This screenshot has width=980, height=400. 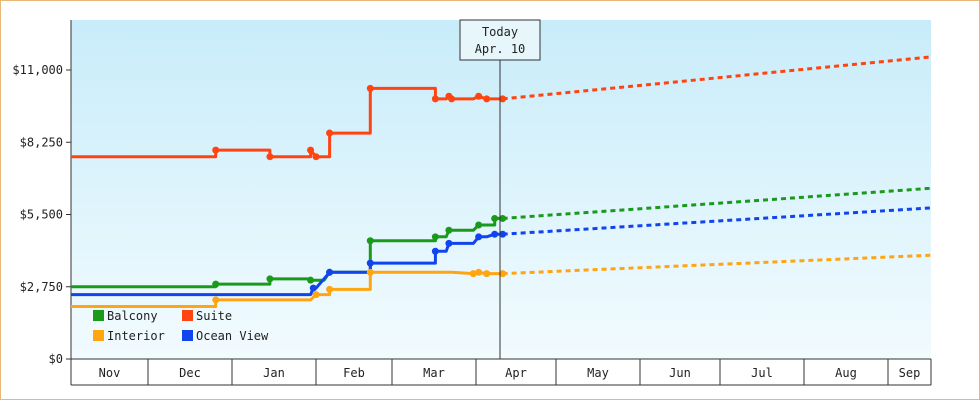 I want to click on legend-item-interior: Interior, so click(x=129, y=336).